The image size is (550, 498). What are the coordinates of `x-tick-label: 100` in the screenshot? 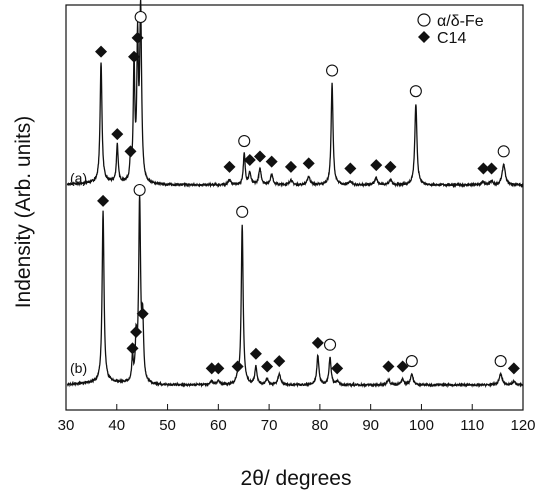 It's located at (421, 425).